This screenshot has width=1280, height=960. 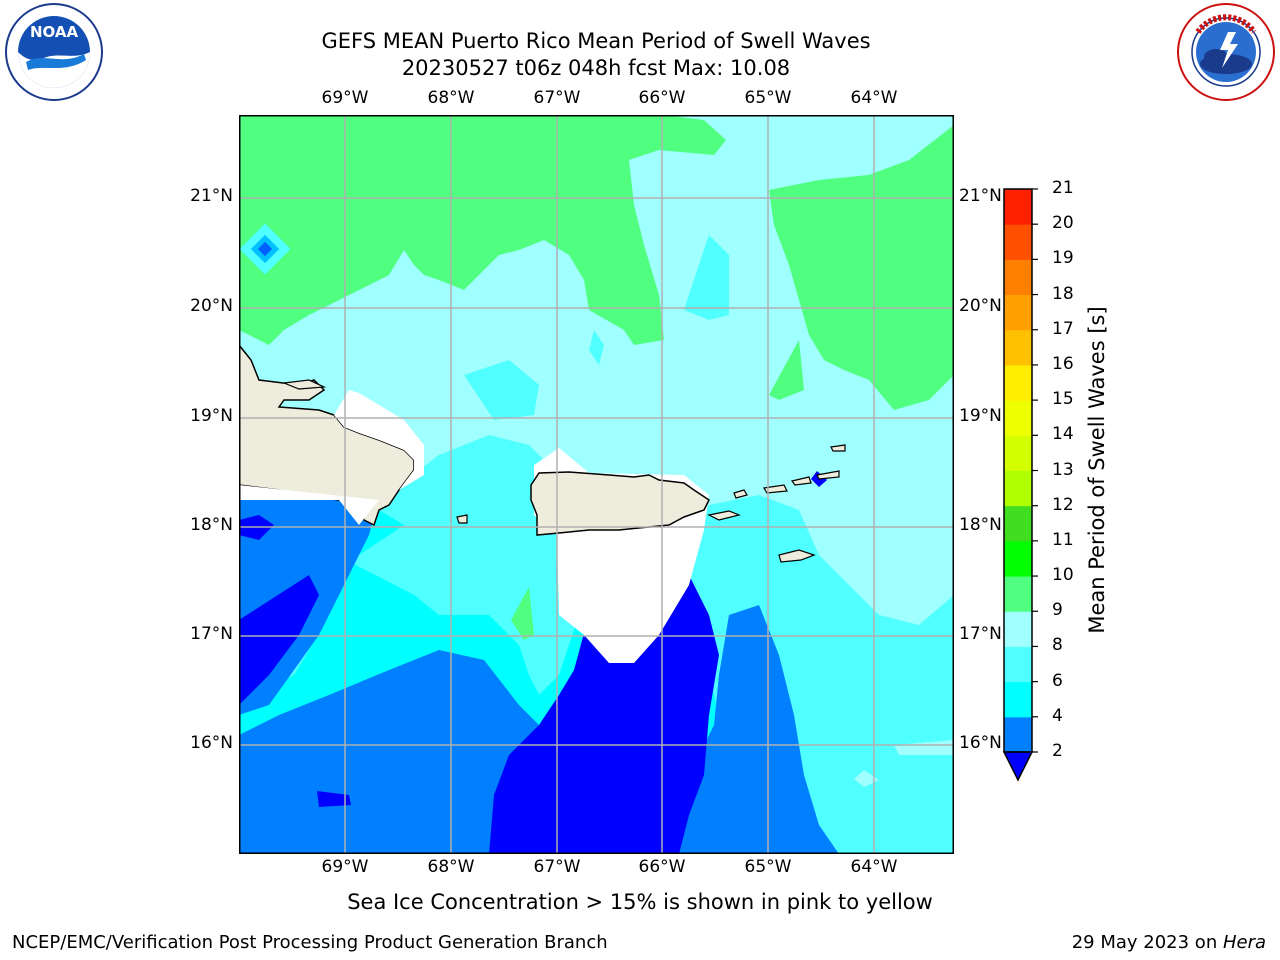 I want to click on colorbar-tick-label: 14, so click(x=1063, y=434).